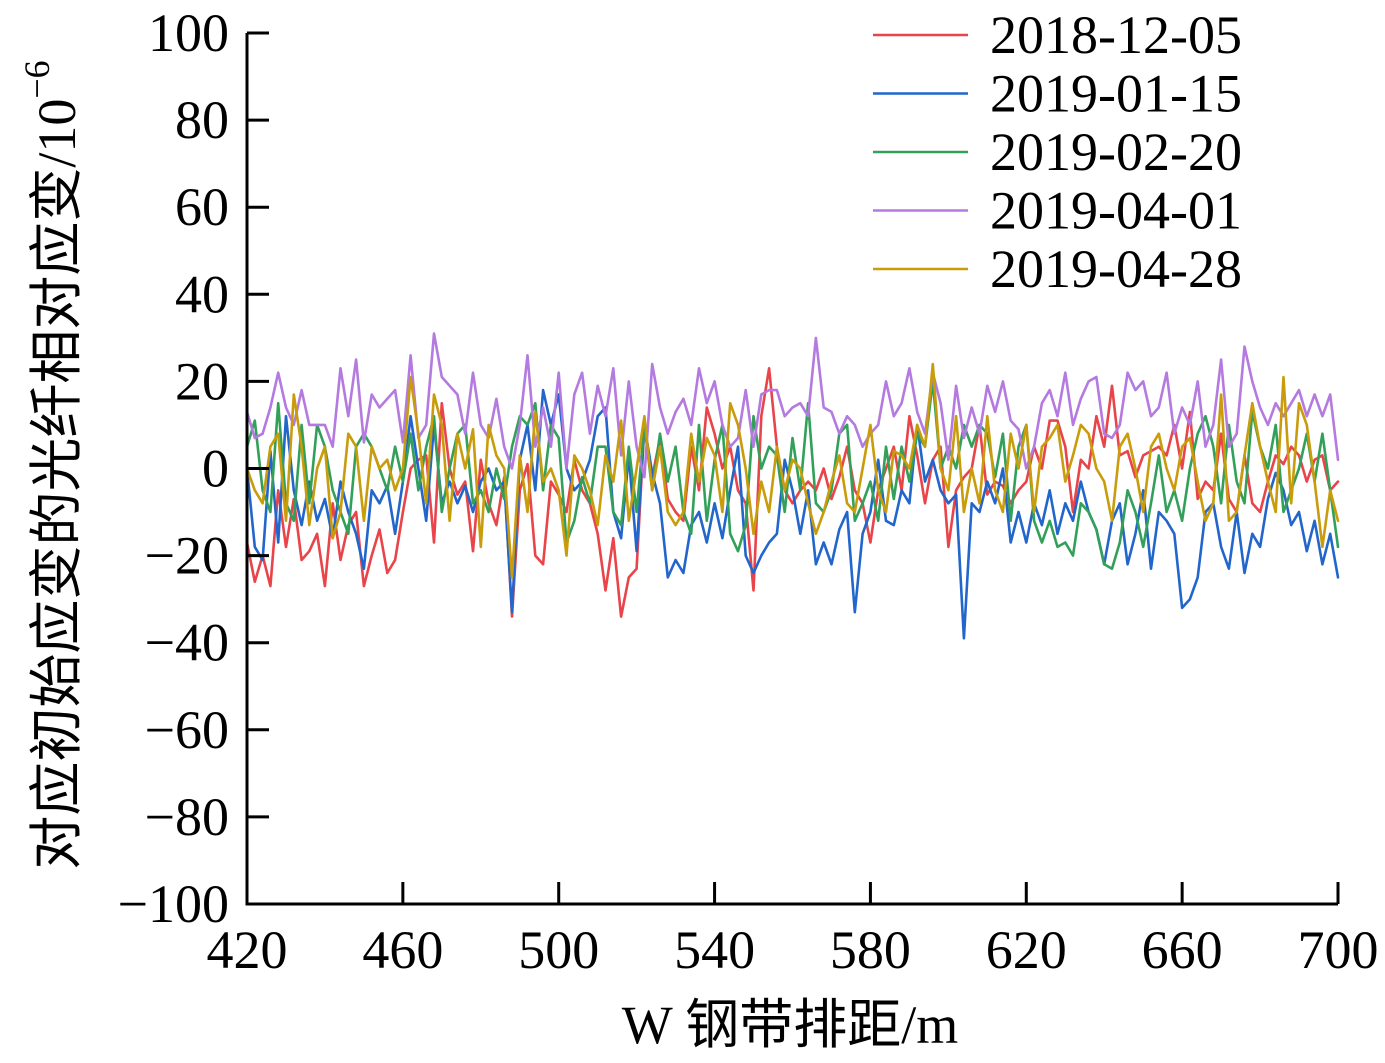 This screenshot has height=1063, width=1385. Describe the element at coordinates (790, 1025) in the screenshot. I see `x-axis-label: W 钢带排距/m` at that location.